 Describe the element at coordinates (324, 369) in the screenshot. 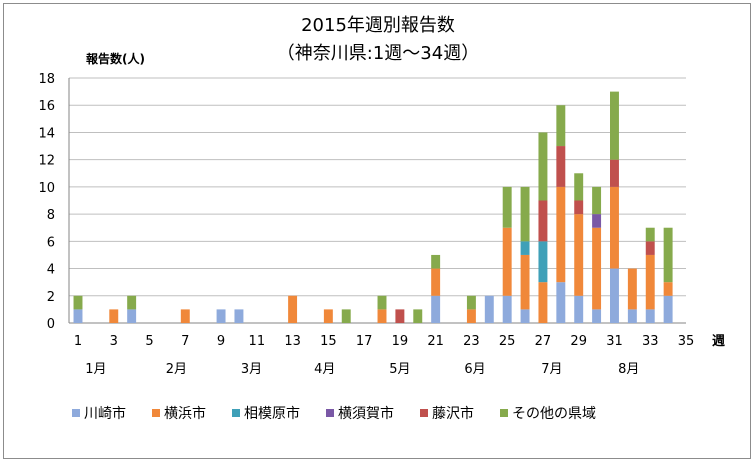

I see `month-label: 4月` at that location.